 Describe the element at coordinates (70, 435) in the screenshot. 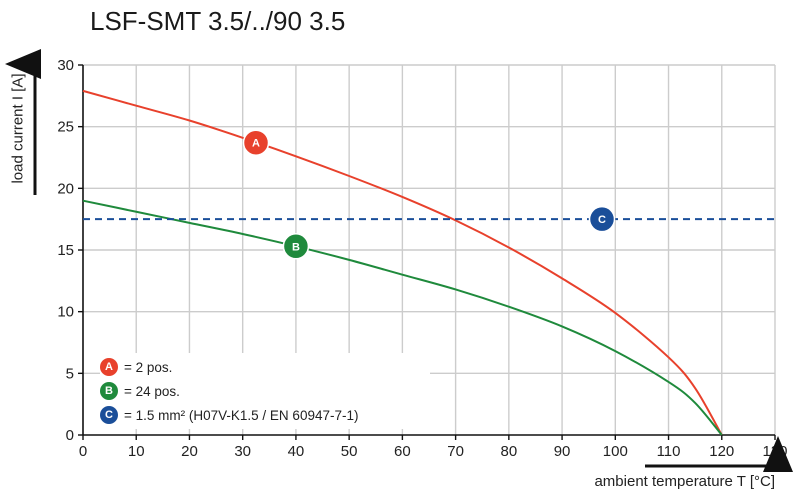

I see `y-tick-label: 0` at that location.